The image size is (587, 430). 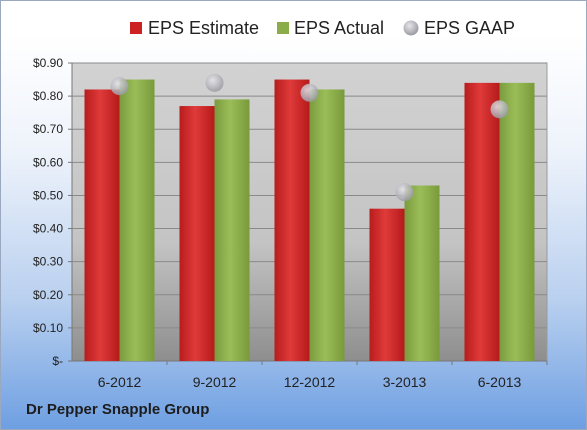 What do you see at coordinates (500, 382) in the screenshot?
I see `x-tick-label: 6-2013` at bounding box center [500, 382].